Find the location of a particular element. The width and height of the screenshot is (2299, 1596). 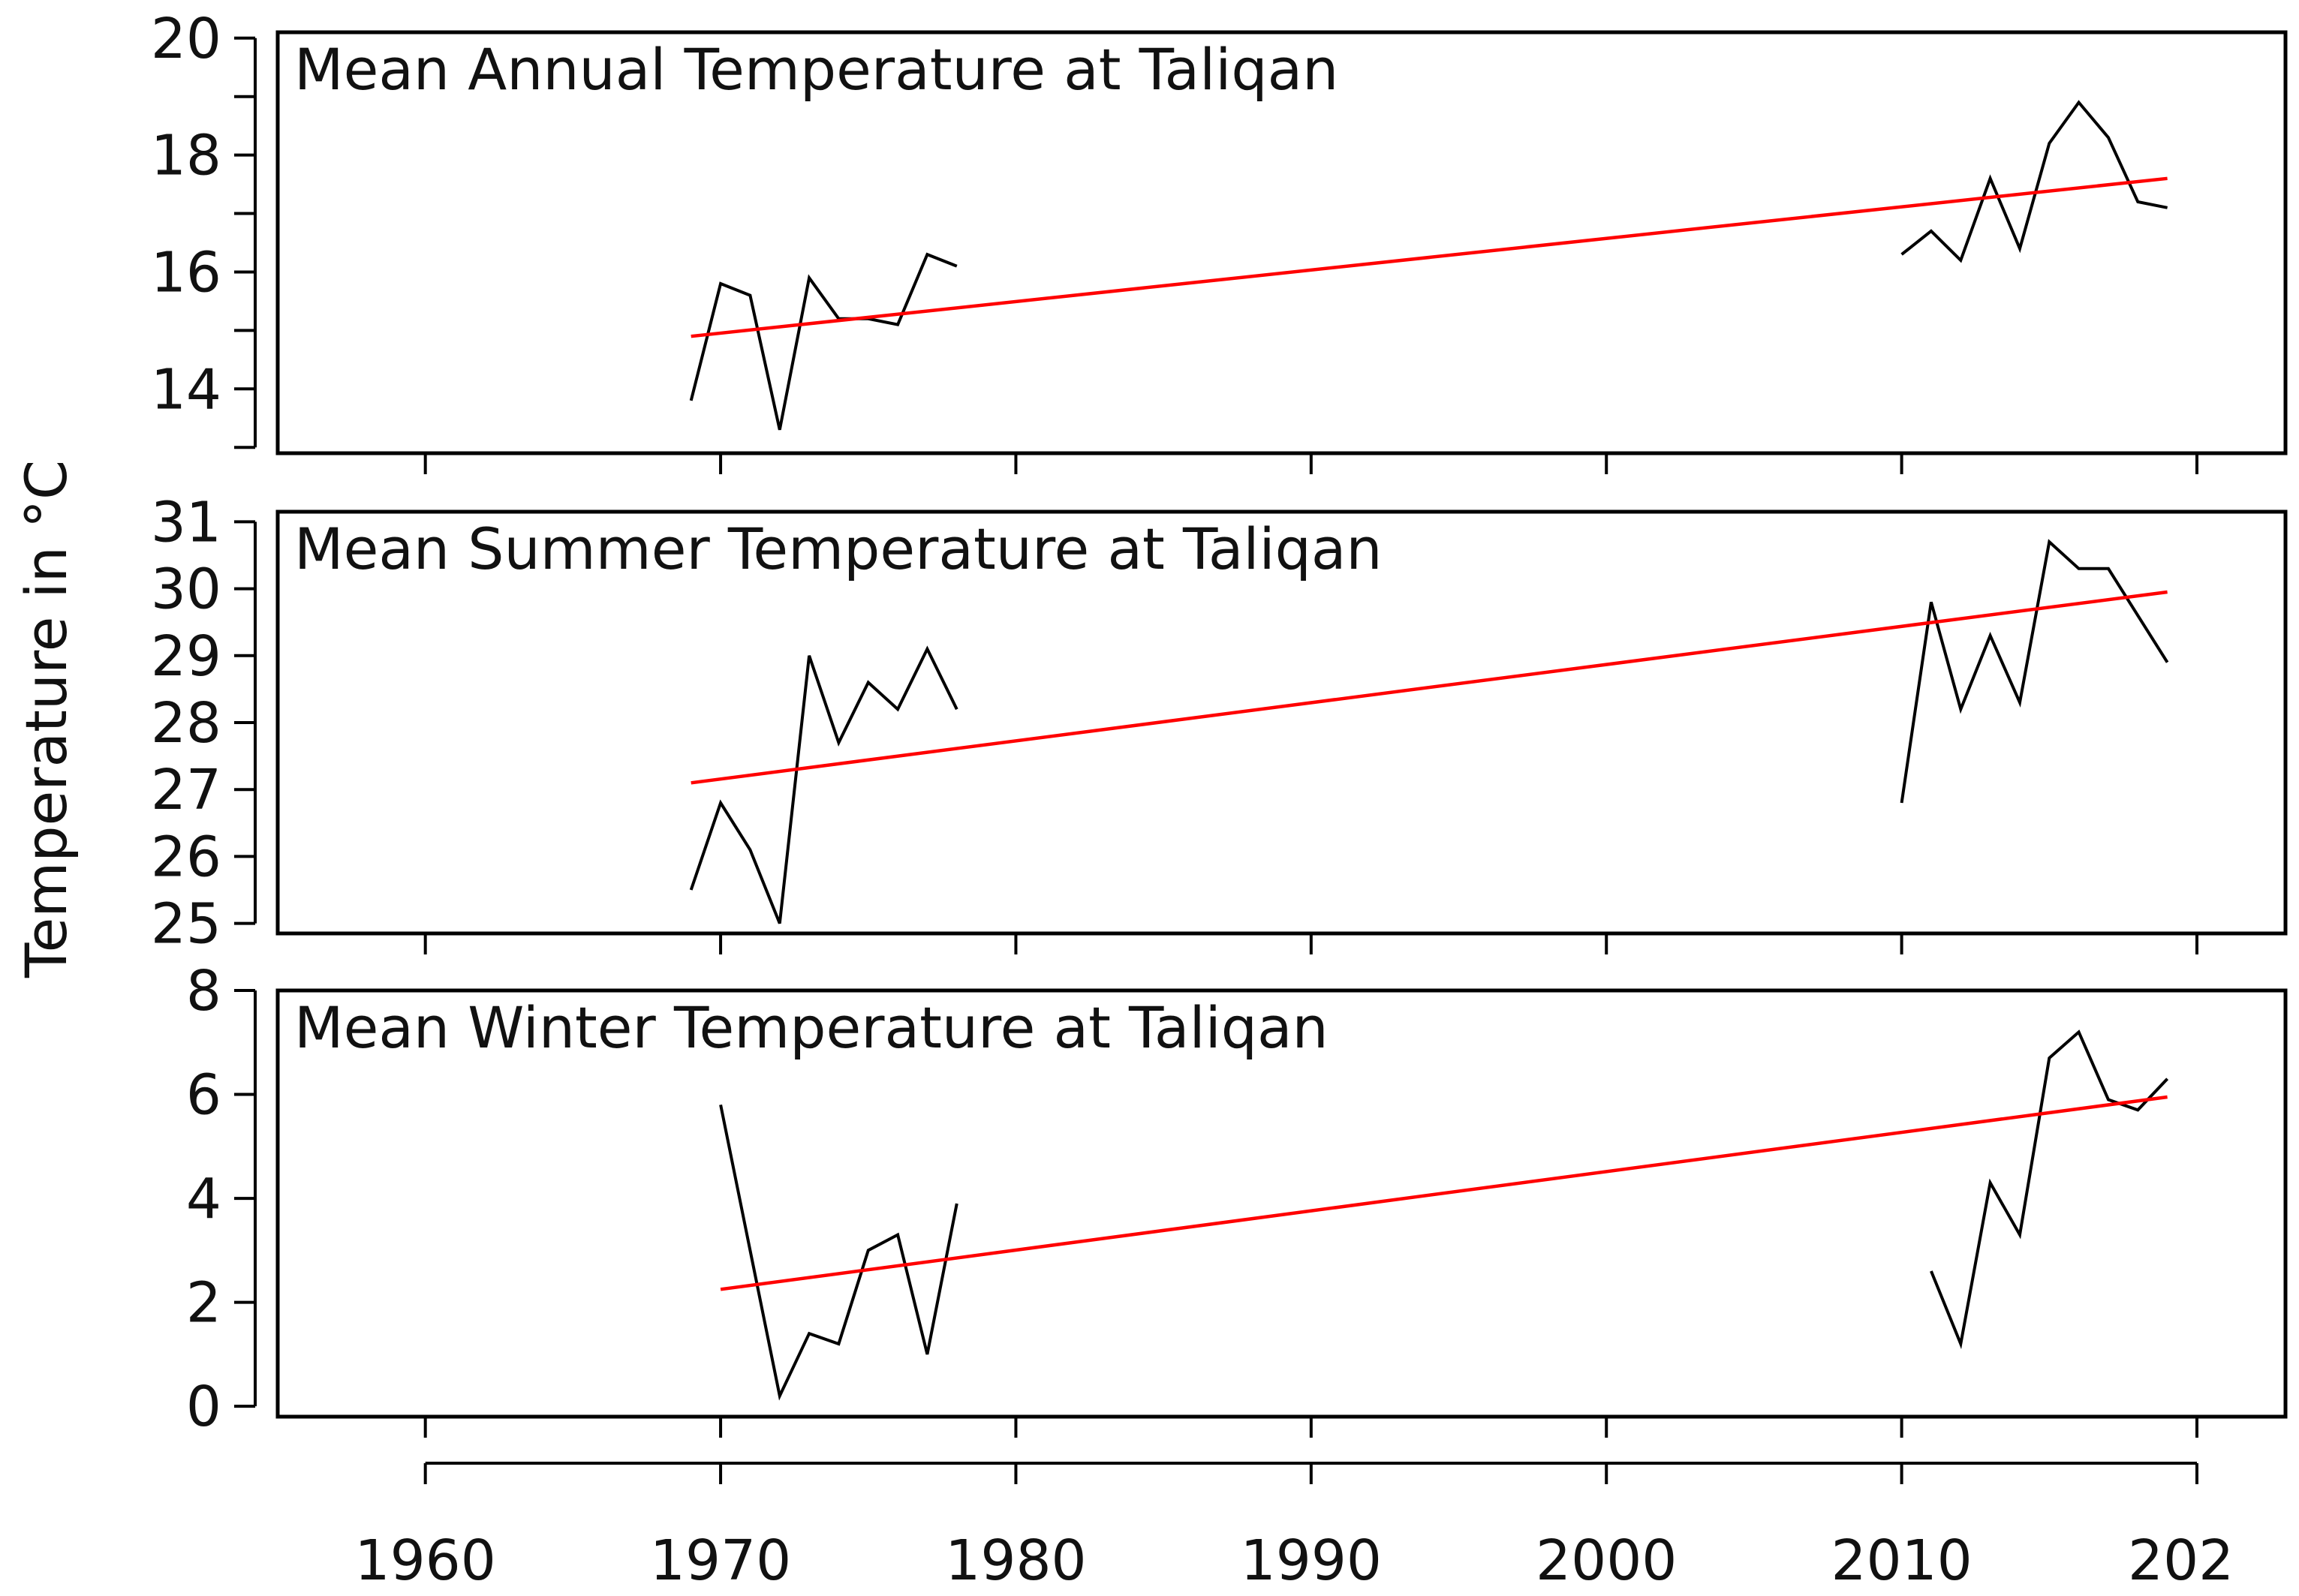

x-tick-label: 1970 is located at coordinates (720, 1560).